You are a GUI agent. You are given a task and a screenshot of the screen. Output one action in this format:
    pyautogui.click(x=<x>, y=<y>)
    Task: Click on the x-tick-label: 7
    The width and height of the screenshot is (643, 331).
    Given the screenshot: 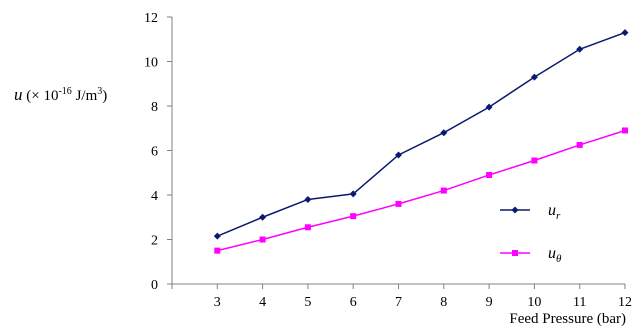 What is the action you would take?
    pyautogui.click(x=398, y=302)
    